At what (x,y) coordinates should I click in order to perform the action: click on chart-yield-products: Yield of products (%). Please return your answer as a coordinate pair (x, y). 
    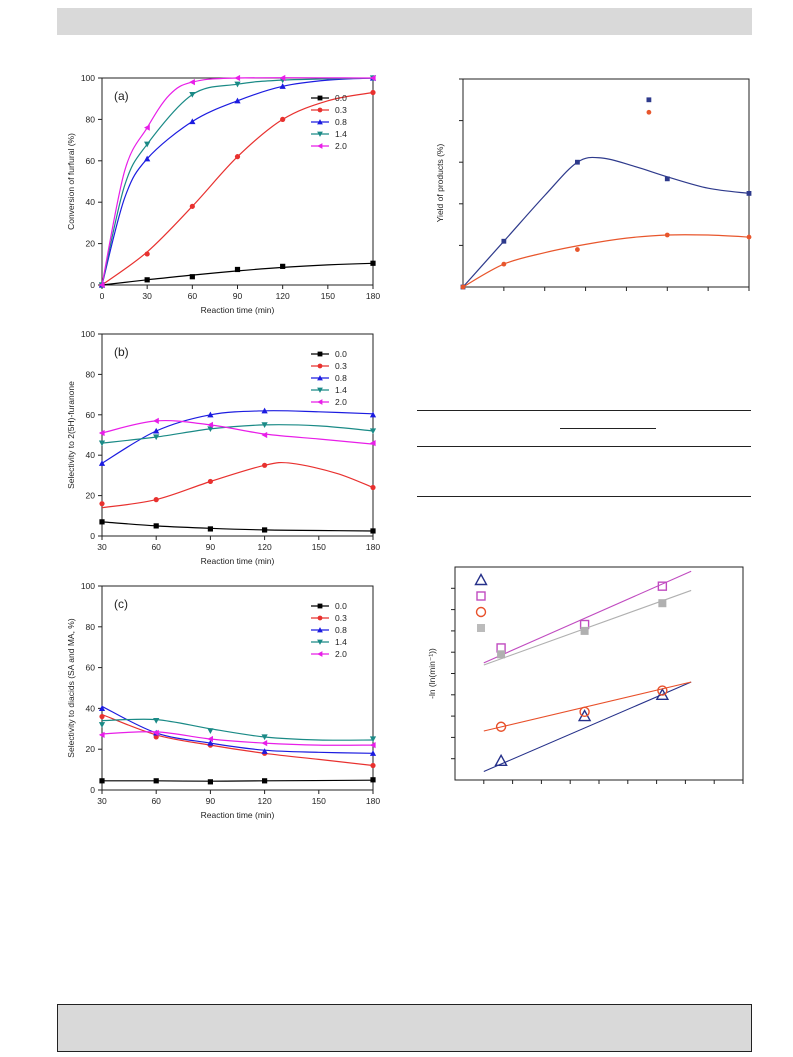
    Looking at the image, I should click on (593, 184).